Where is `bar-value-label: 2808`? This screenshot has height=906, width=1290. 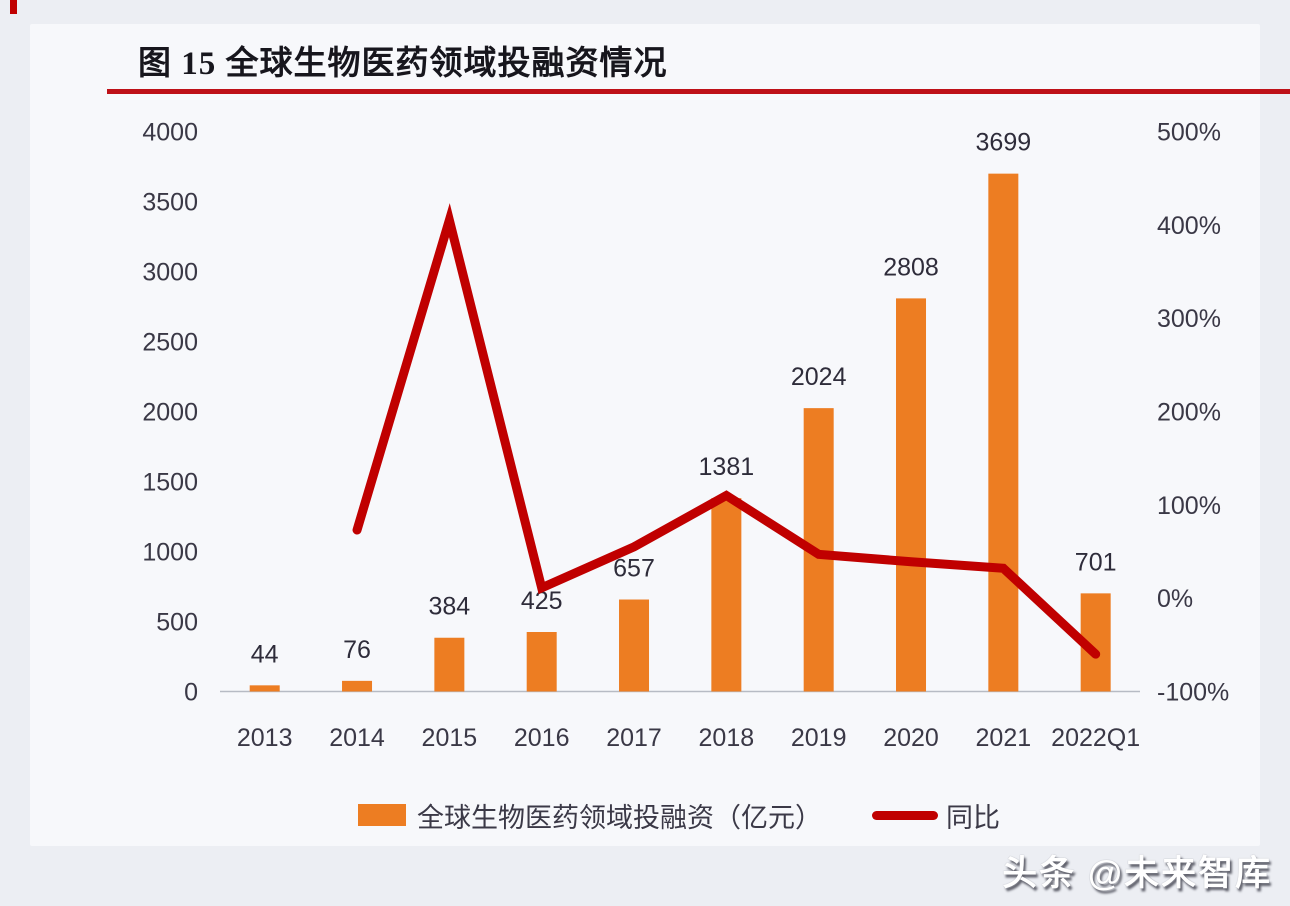
bar-value-label: 2808 is located at coordinates (911, 267).